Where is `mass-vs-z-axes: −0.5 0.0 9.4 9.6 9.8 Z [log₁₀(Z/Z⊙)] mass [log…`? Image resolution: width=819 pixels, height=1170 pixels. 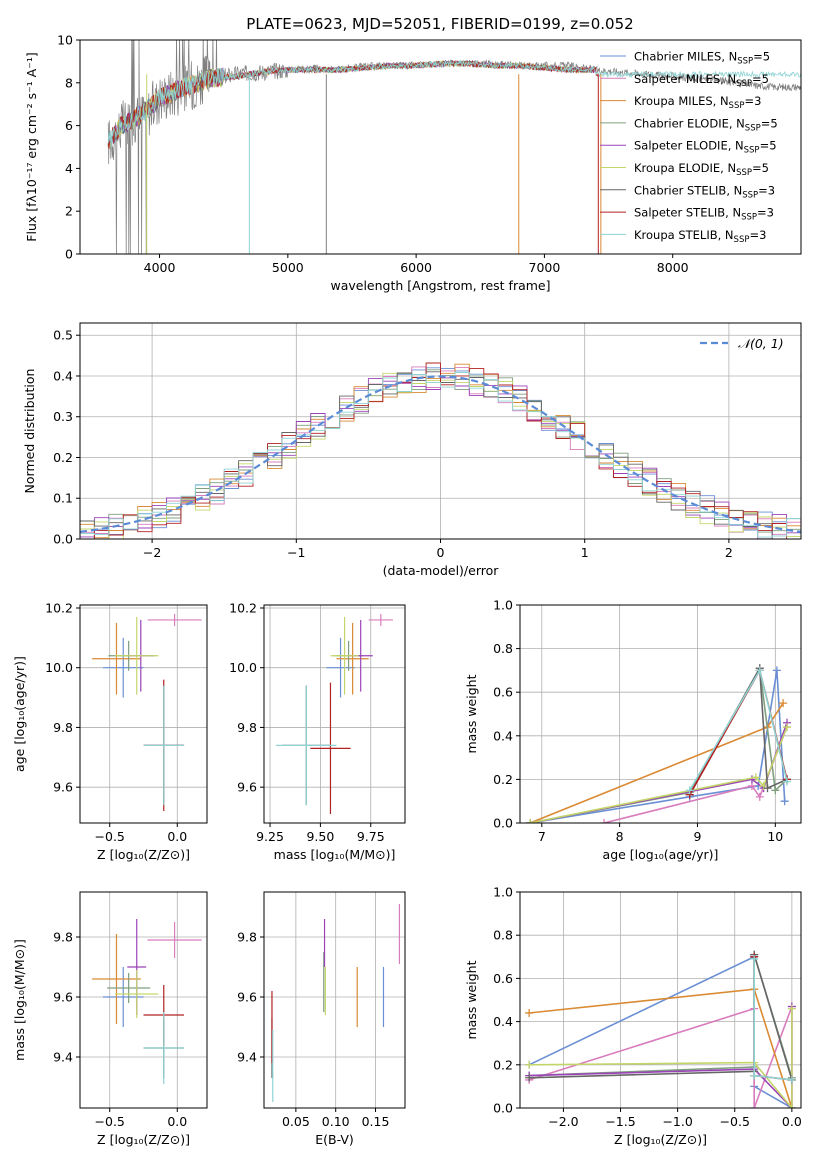 mass-vs-z-axes: −0.5 0.0 9.4 9.6 9.8 Z [log₁₀(Z/Z⊙)] mass [log… is located at coordinates (110, 1019).